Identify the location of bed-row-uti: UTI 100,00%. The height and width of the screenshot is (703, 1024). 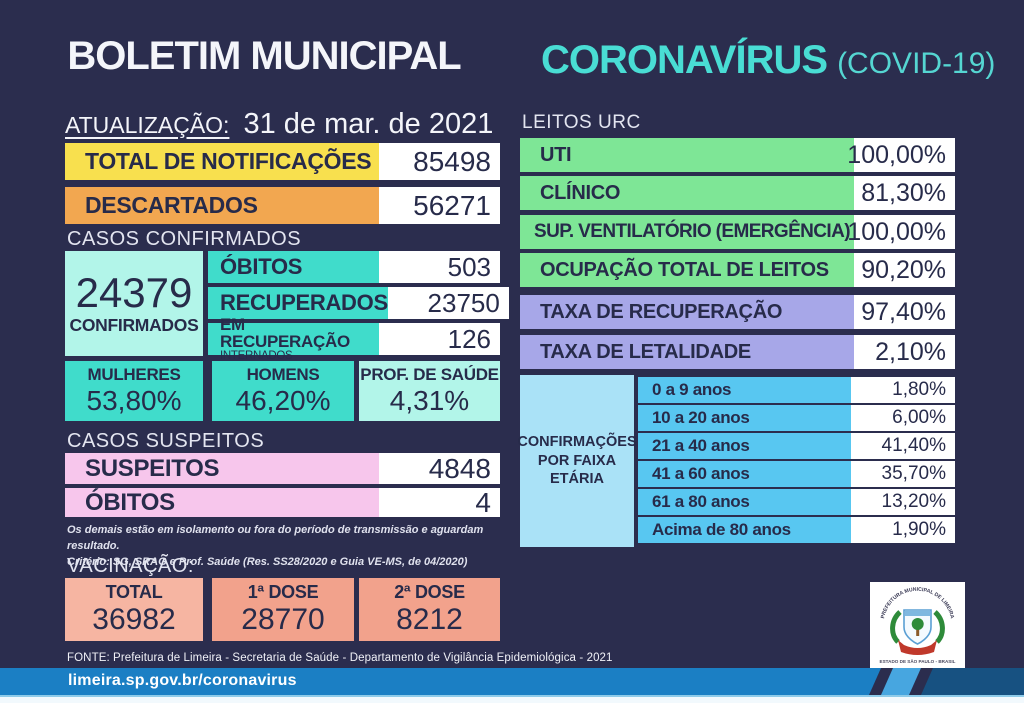
(737, 155).